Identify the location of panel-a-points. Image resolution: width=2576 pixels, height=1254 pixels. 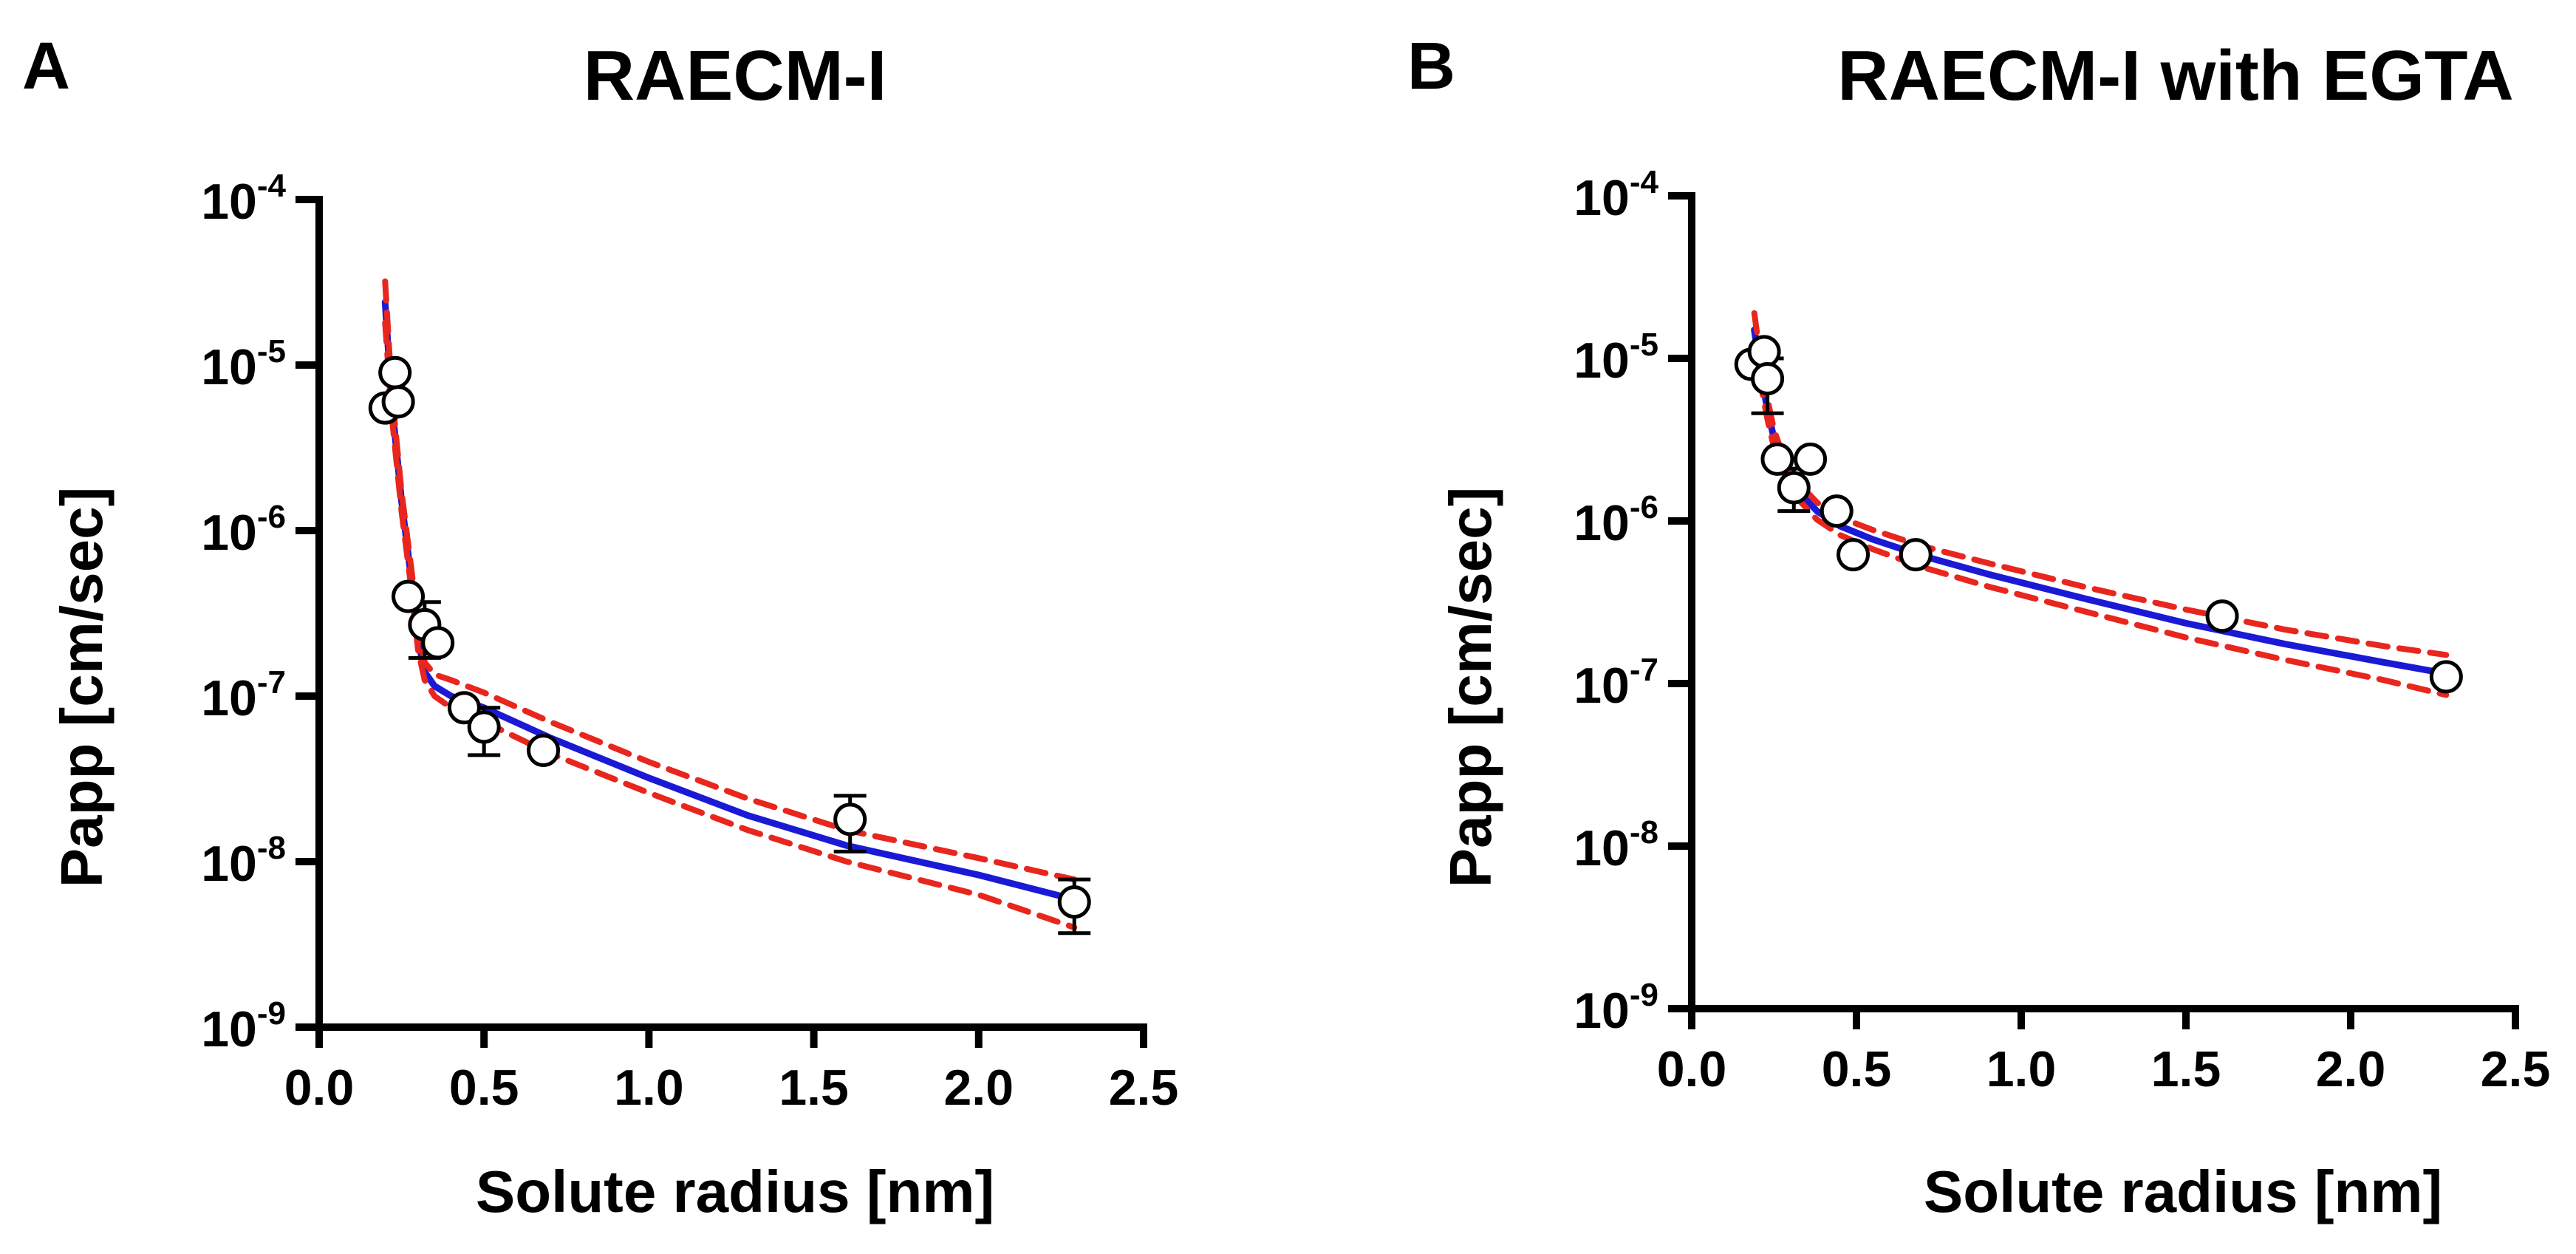
(729, 637).